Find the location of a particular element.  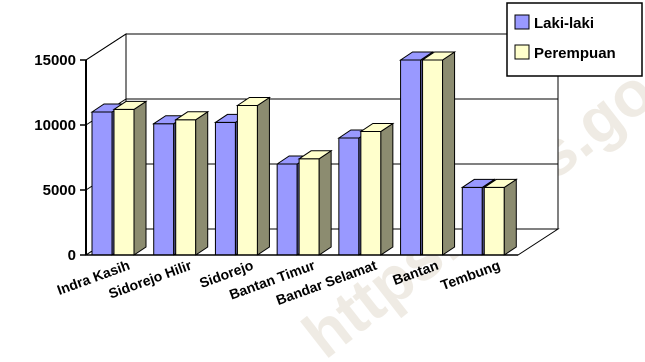

legend-label: Laki-laki is located at coordinates (564, 23).